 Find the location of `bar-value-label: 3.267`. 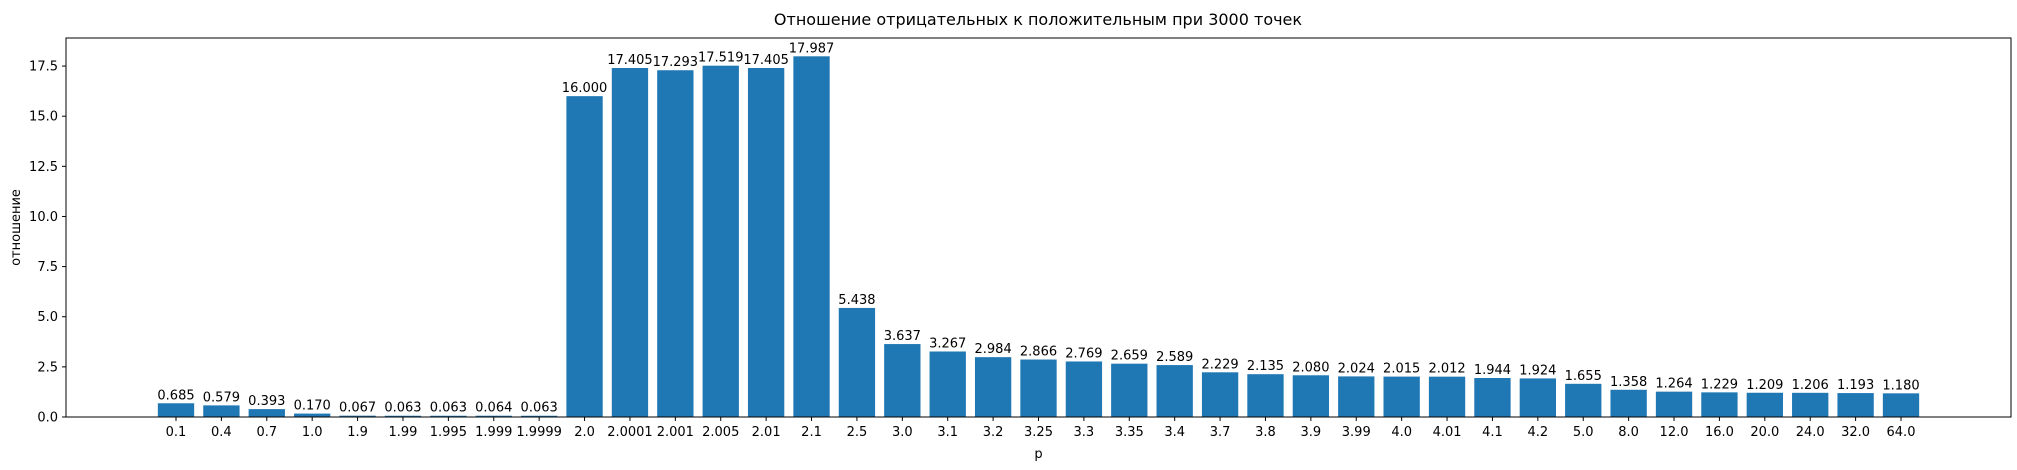

bar-value-label: 3.267 is located at coordinates (947, 343).